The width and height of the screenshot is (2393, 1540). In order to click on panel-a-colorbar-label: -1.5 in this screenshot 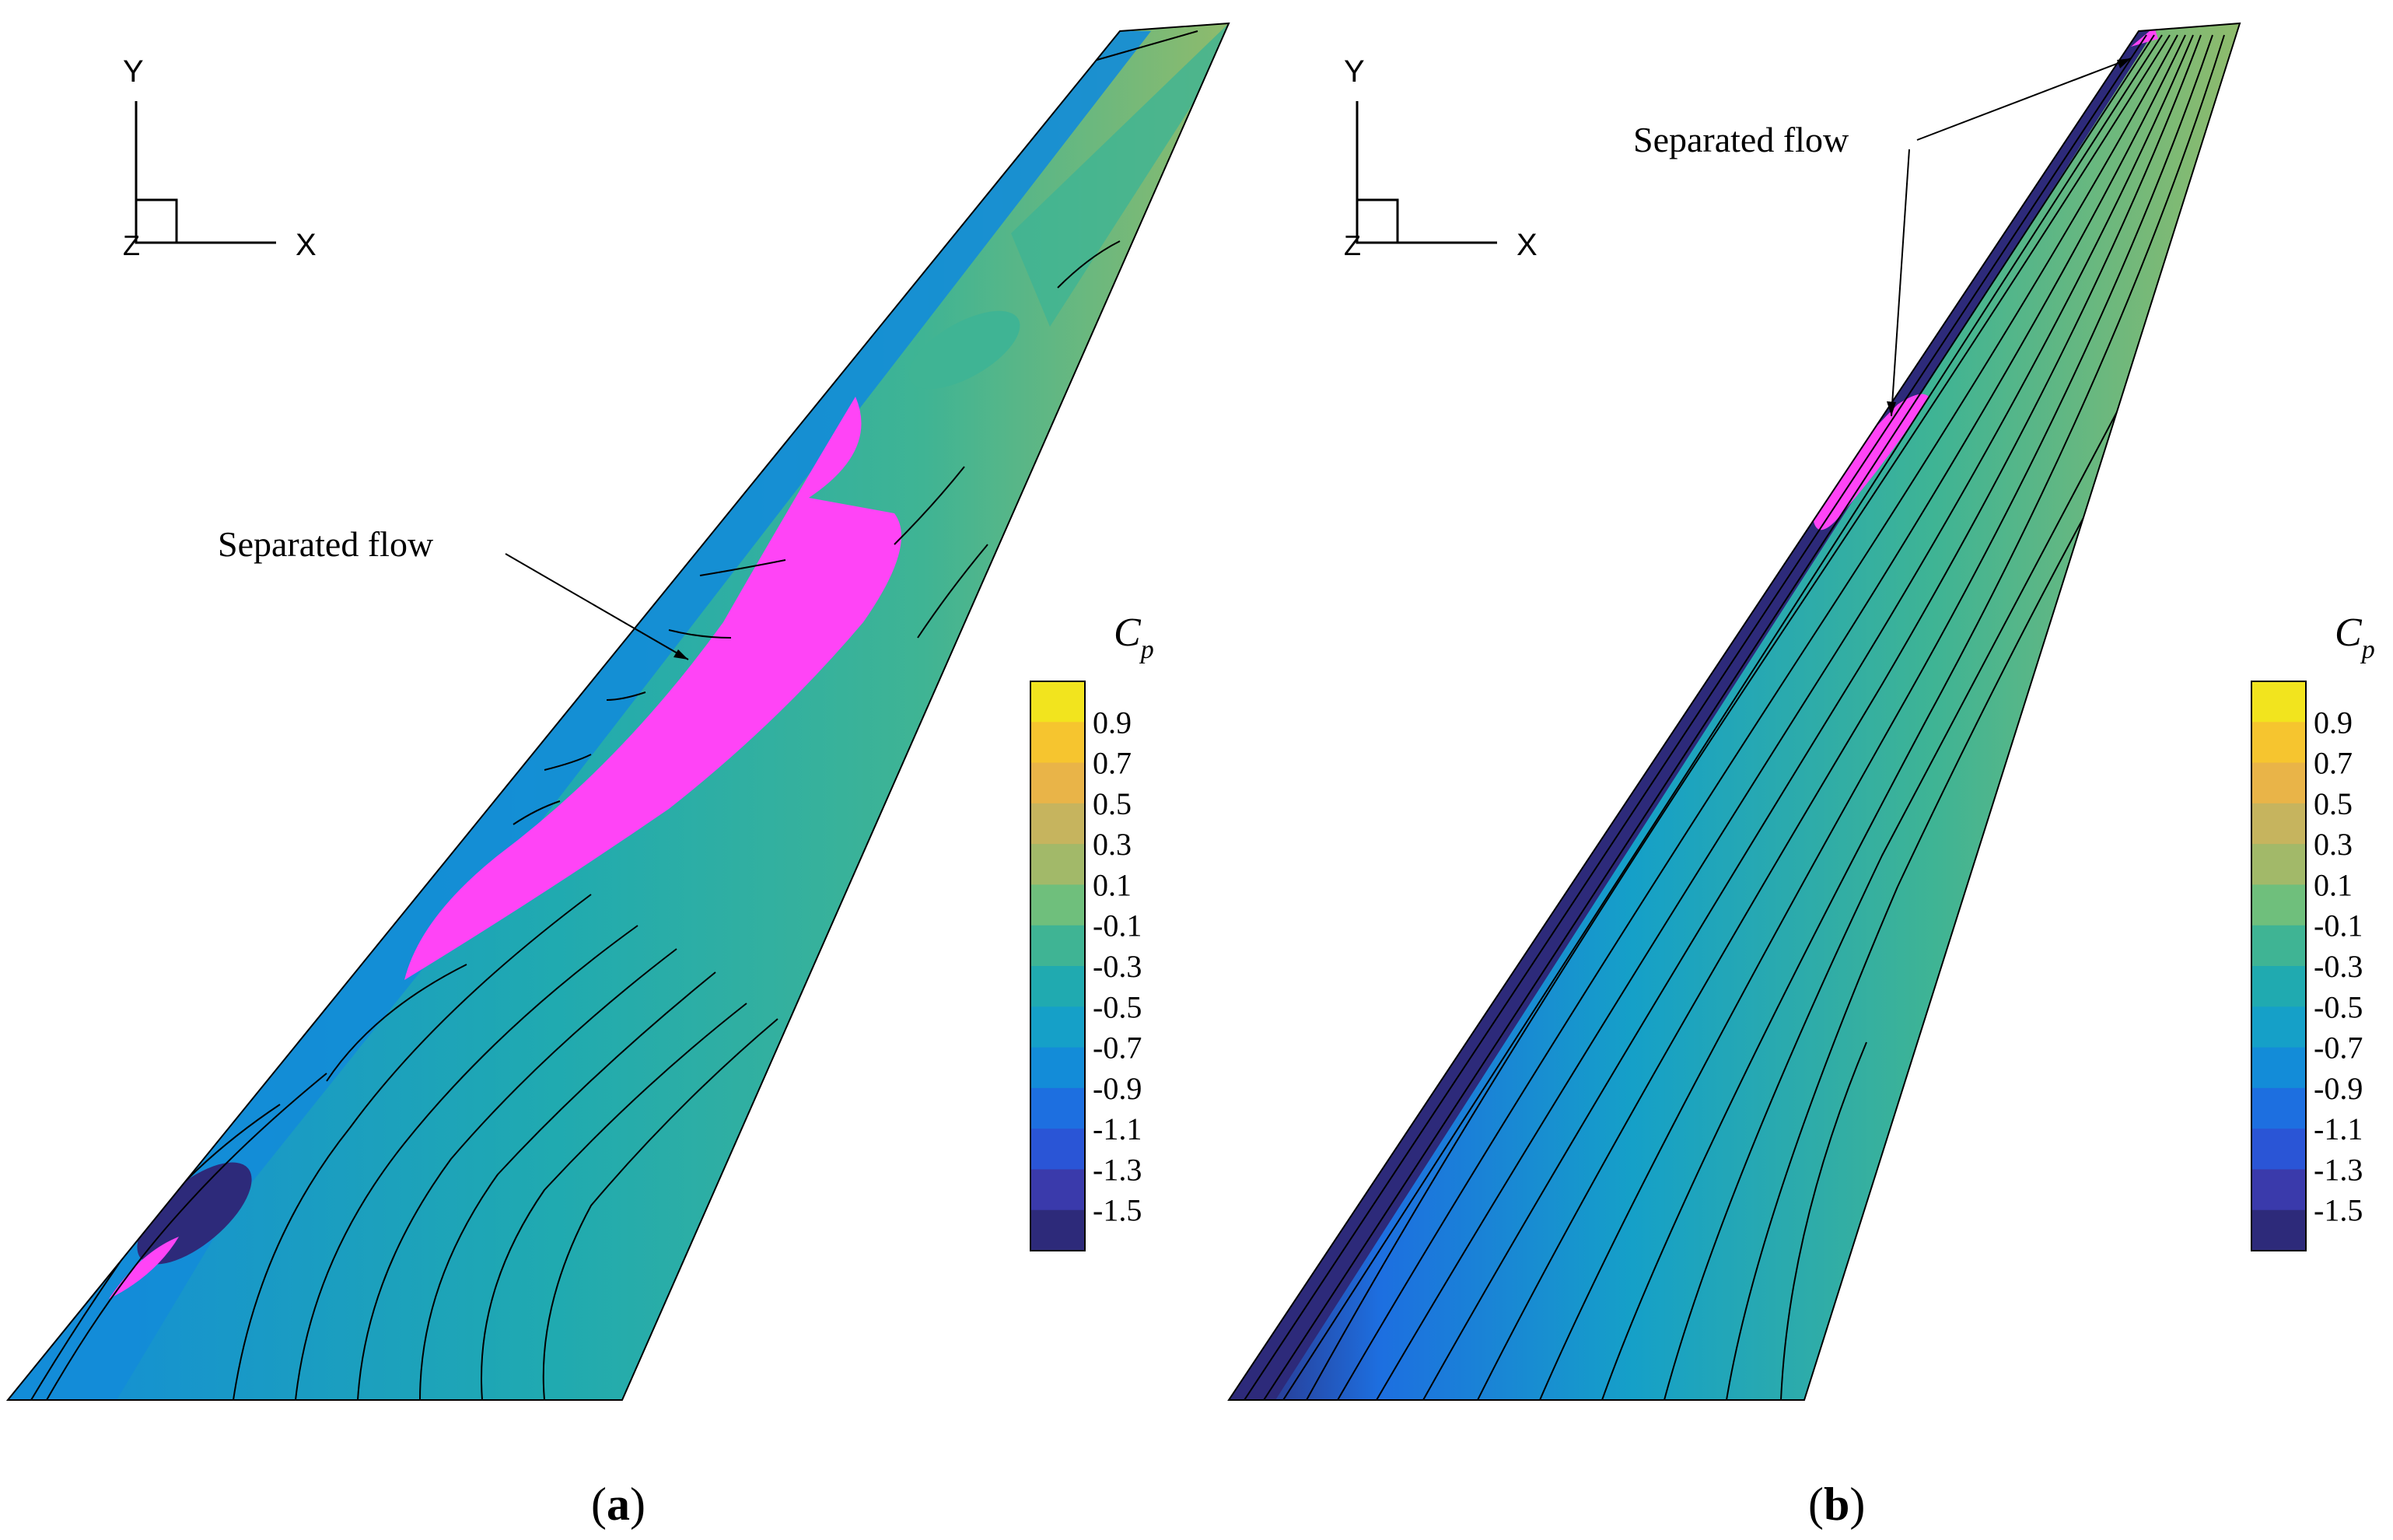, I will do `click(1117, 1210)`.